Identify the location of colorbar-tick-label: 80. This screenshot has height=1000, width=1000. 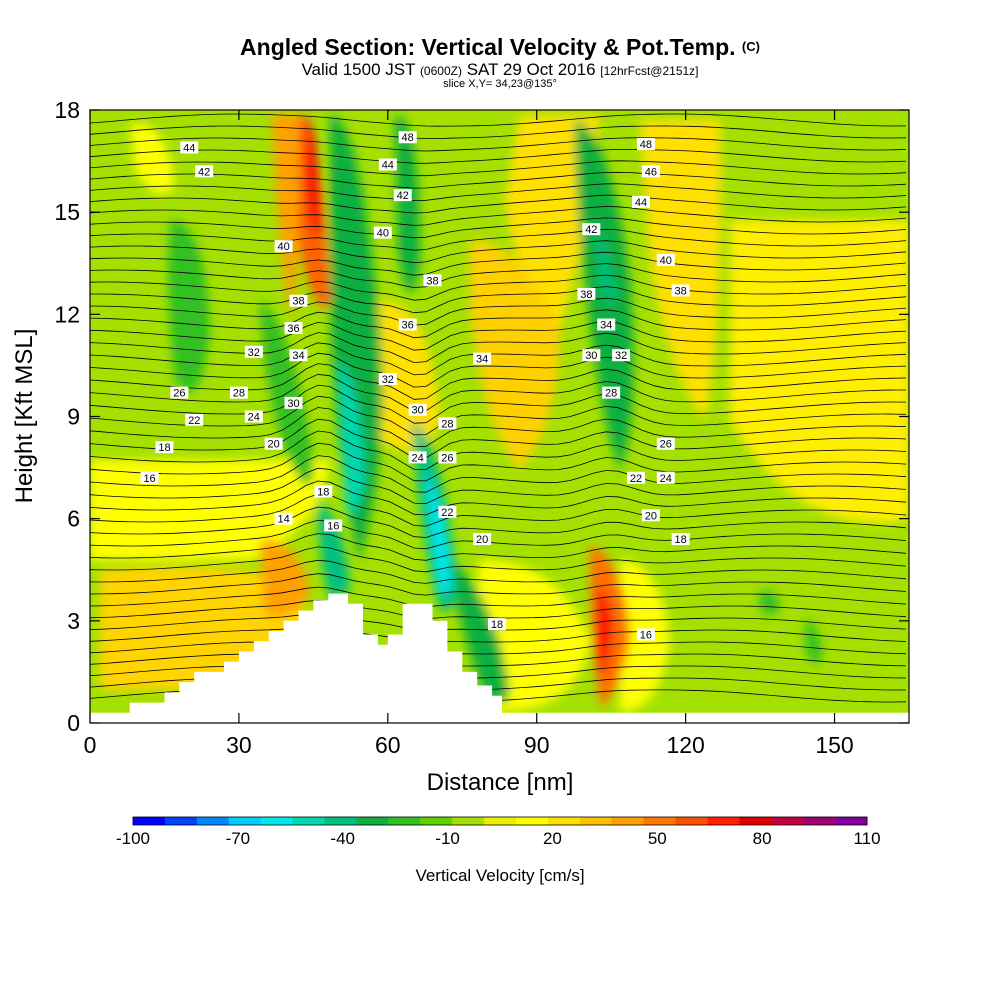
(762, 838).